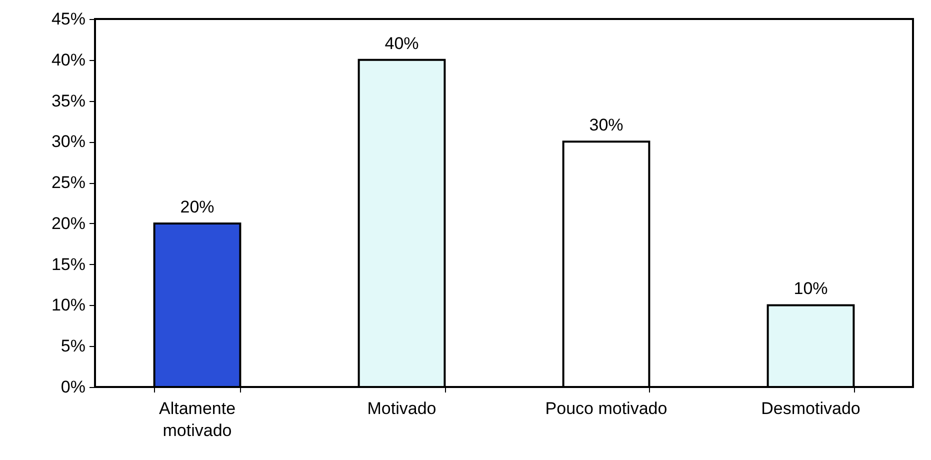 The image size is (931, 460). What do you see at coordinates (73, 346) in the screenshot?
I see `y-tick-label: 5%` at bounding box center [73, 346].